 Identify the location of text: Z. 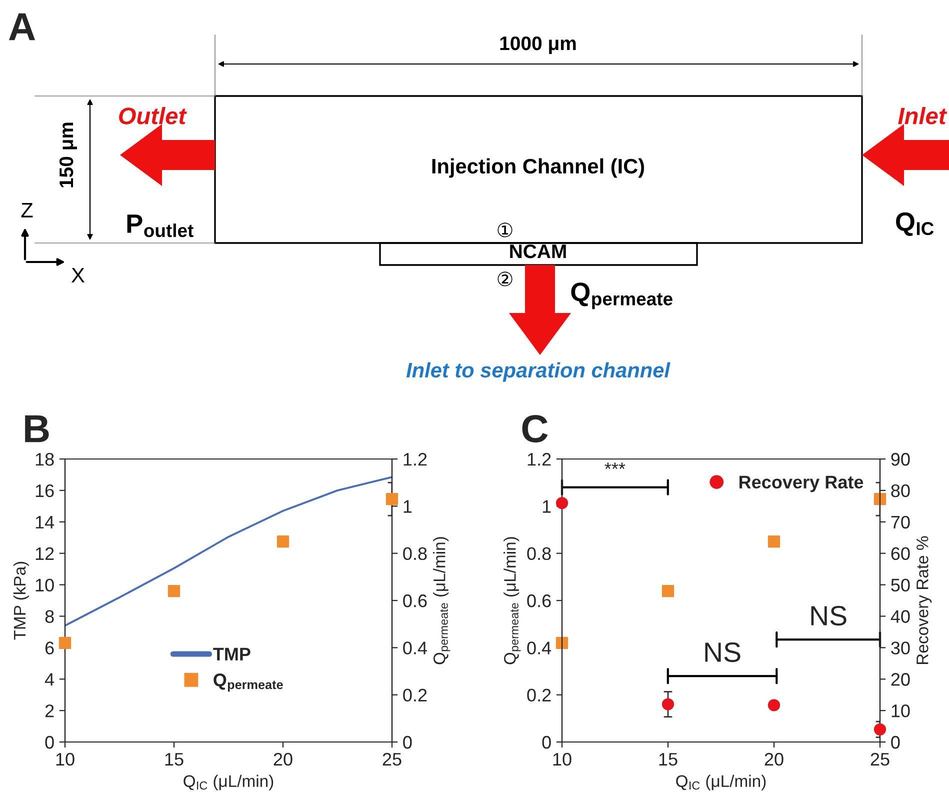
(27, 210).